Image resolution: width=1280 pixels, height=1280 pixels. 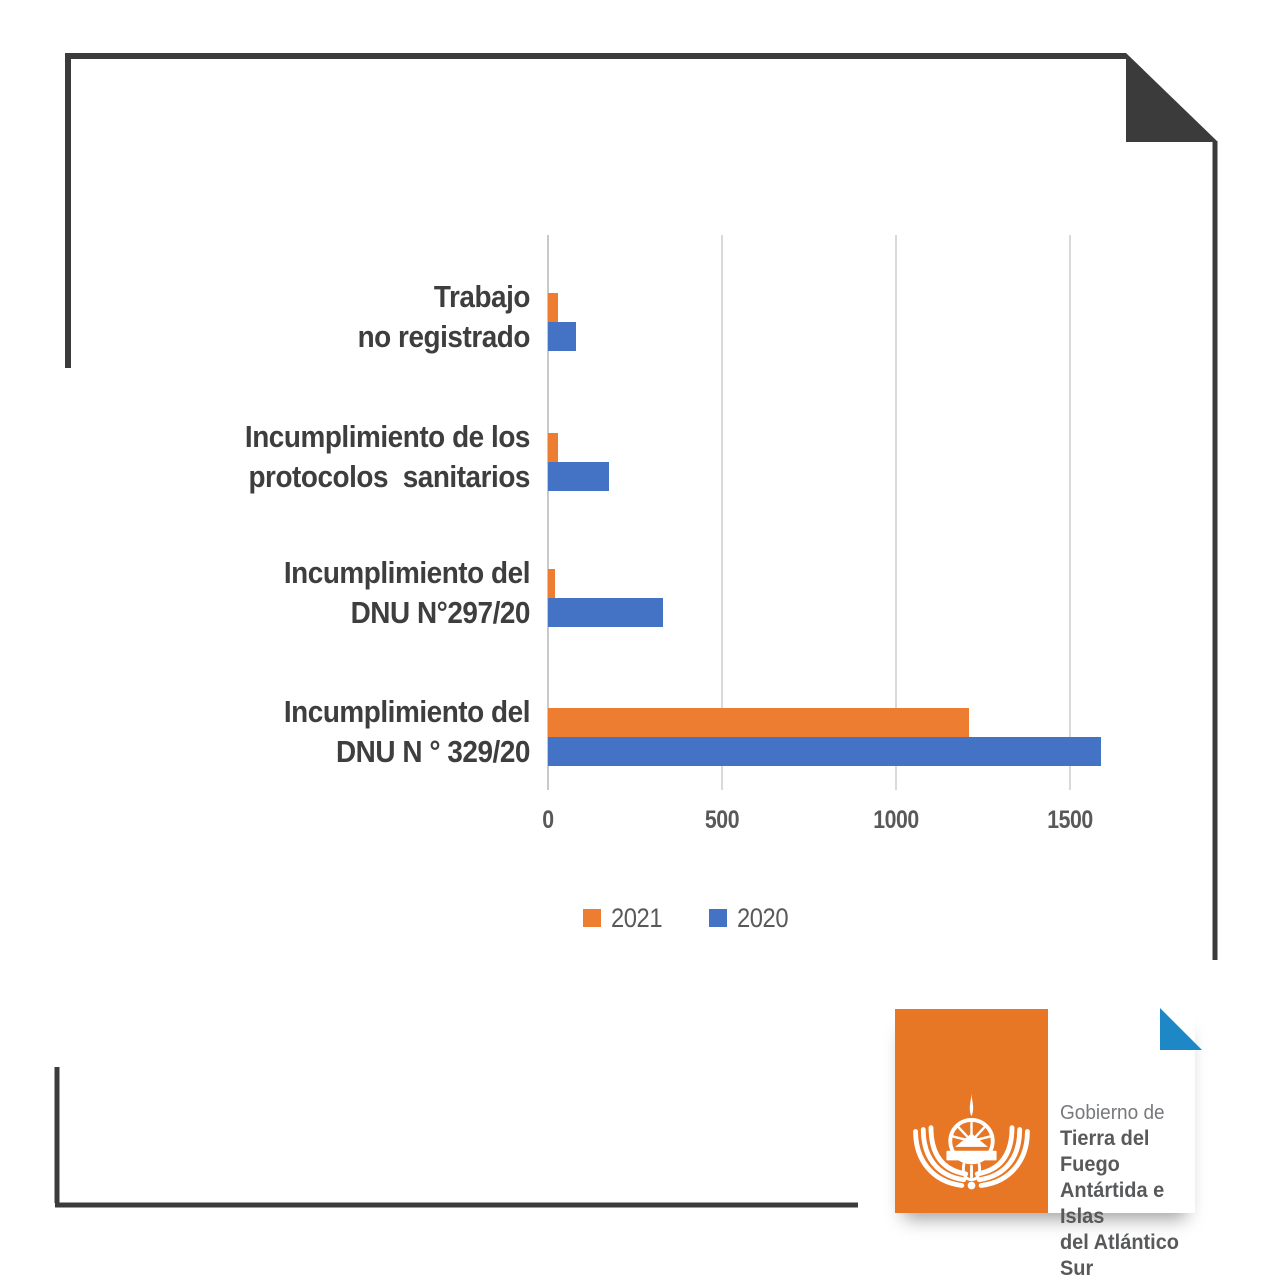 What do you see at coordinates (1105, 1151) in the screenshot?
I see `logo-text-tierra: Tierra del Fuego` at bounding box center [1105, 1151].